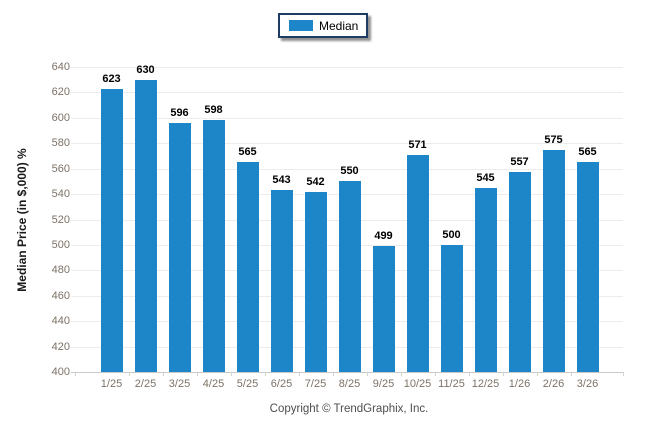 Image resolution: width=646 pixels, height=434 pixels. What do you see at coordinates (247, 384) in the screenshot?
I see `x-tick-label-5/25: 5/25` at bounding box center [247, 384].